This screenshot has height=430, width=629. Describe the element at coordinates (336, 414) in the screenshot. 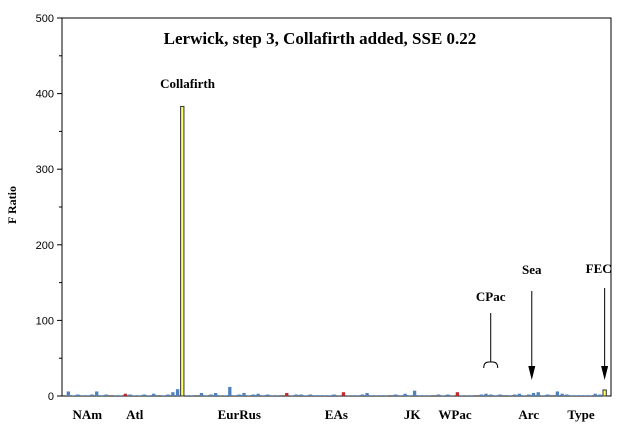

I see `category-label: EAs` at that location.